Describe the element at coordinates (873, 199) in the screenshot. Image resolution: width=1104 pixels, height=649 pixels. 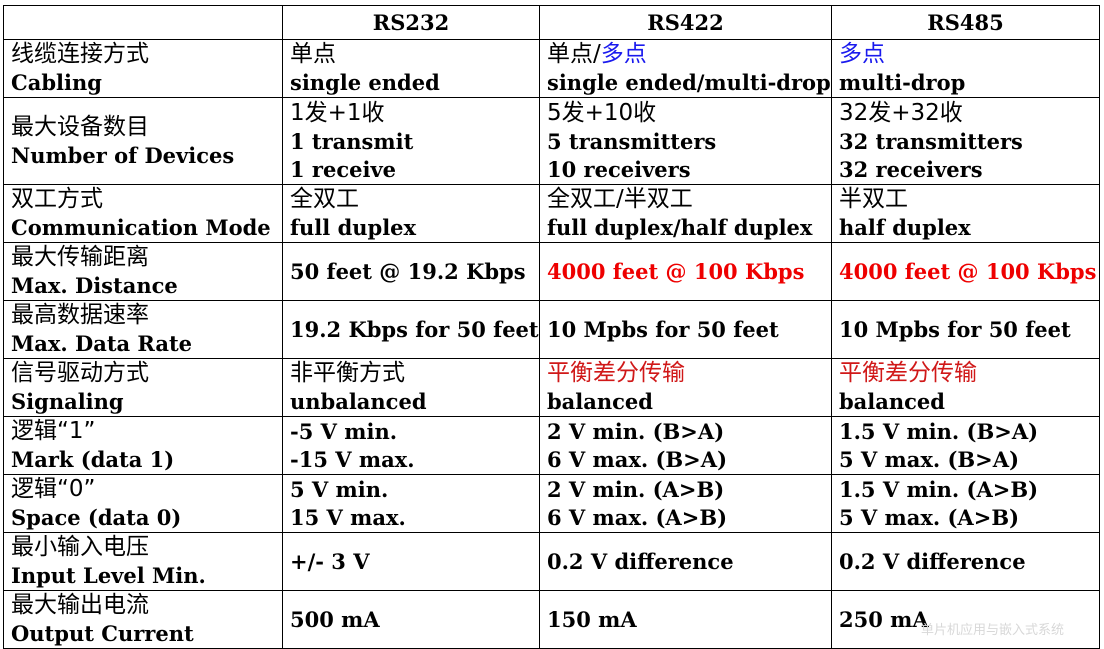
I see `cell-zh: 半双工` at that location.